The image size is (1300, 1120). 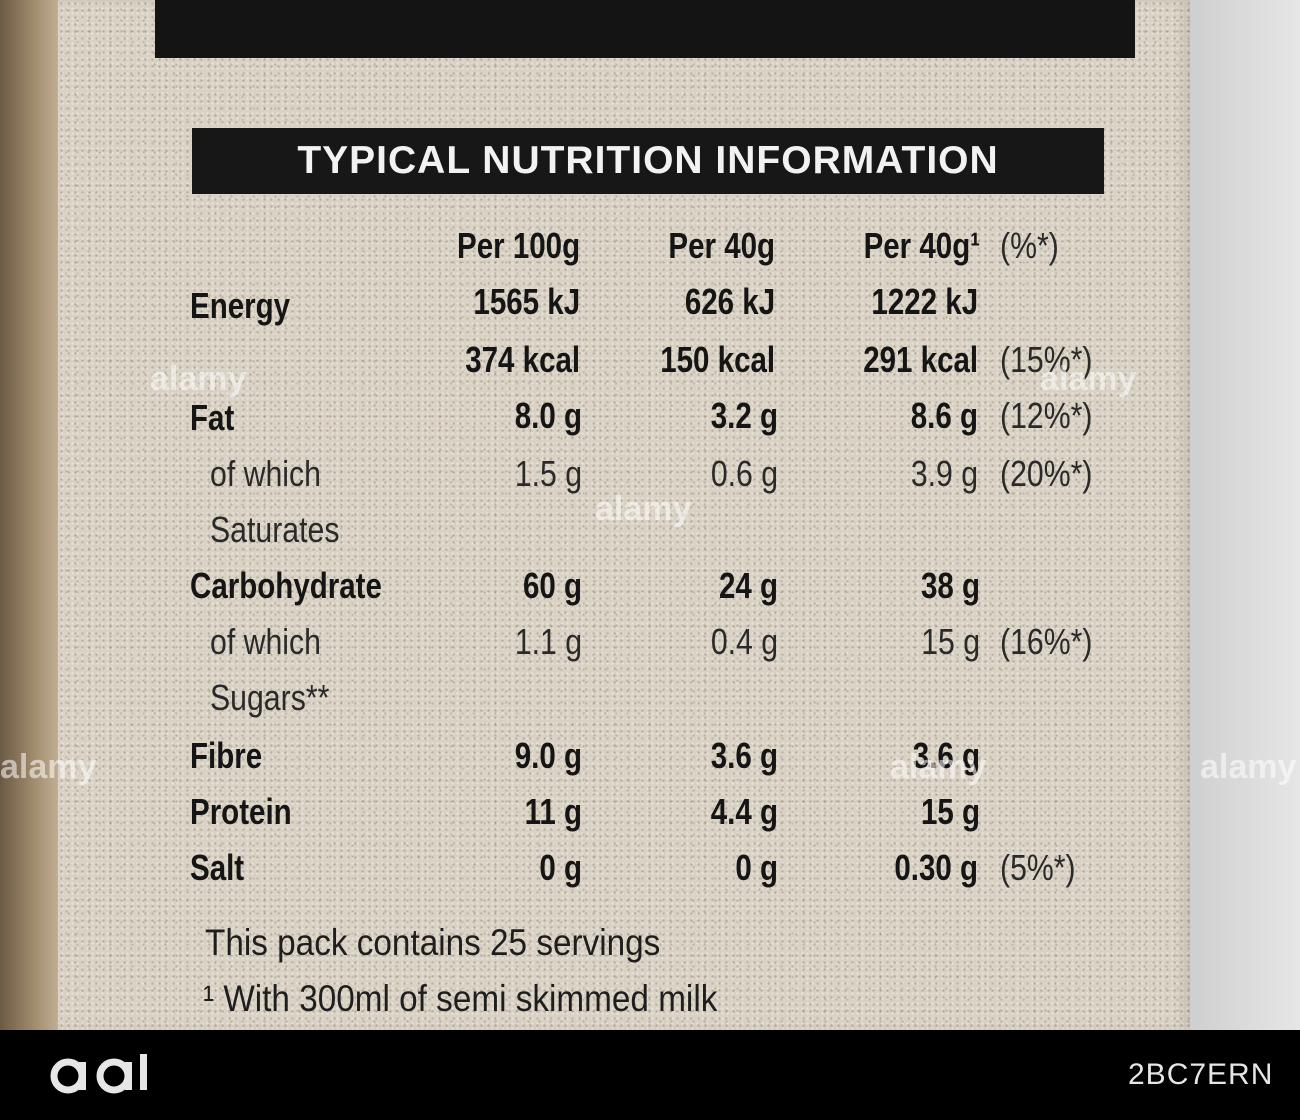 What do you see at coordinates (212, 417) in the screenshot?
I see `fat-label: Fat` at bounding box center [212, 417].